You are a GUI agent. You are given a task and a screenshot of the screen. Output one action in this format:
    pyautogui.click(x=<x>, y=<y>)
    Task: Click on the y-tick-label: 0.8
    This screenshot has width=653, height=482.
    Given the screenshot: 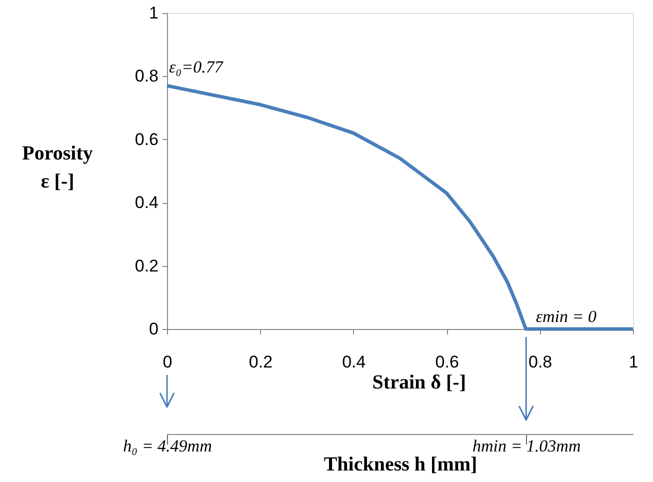 What is the action you would take?
    pyautogui.click(x=146, y=76)
    